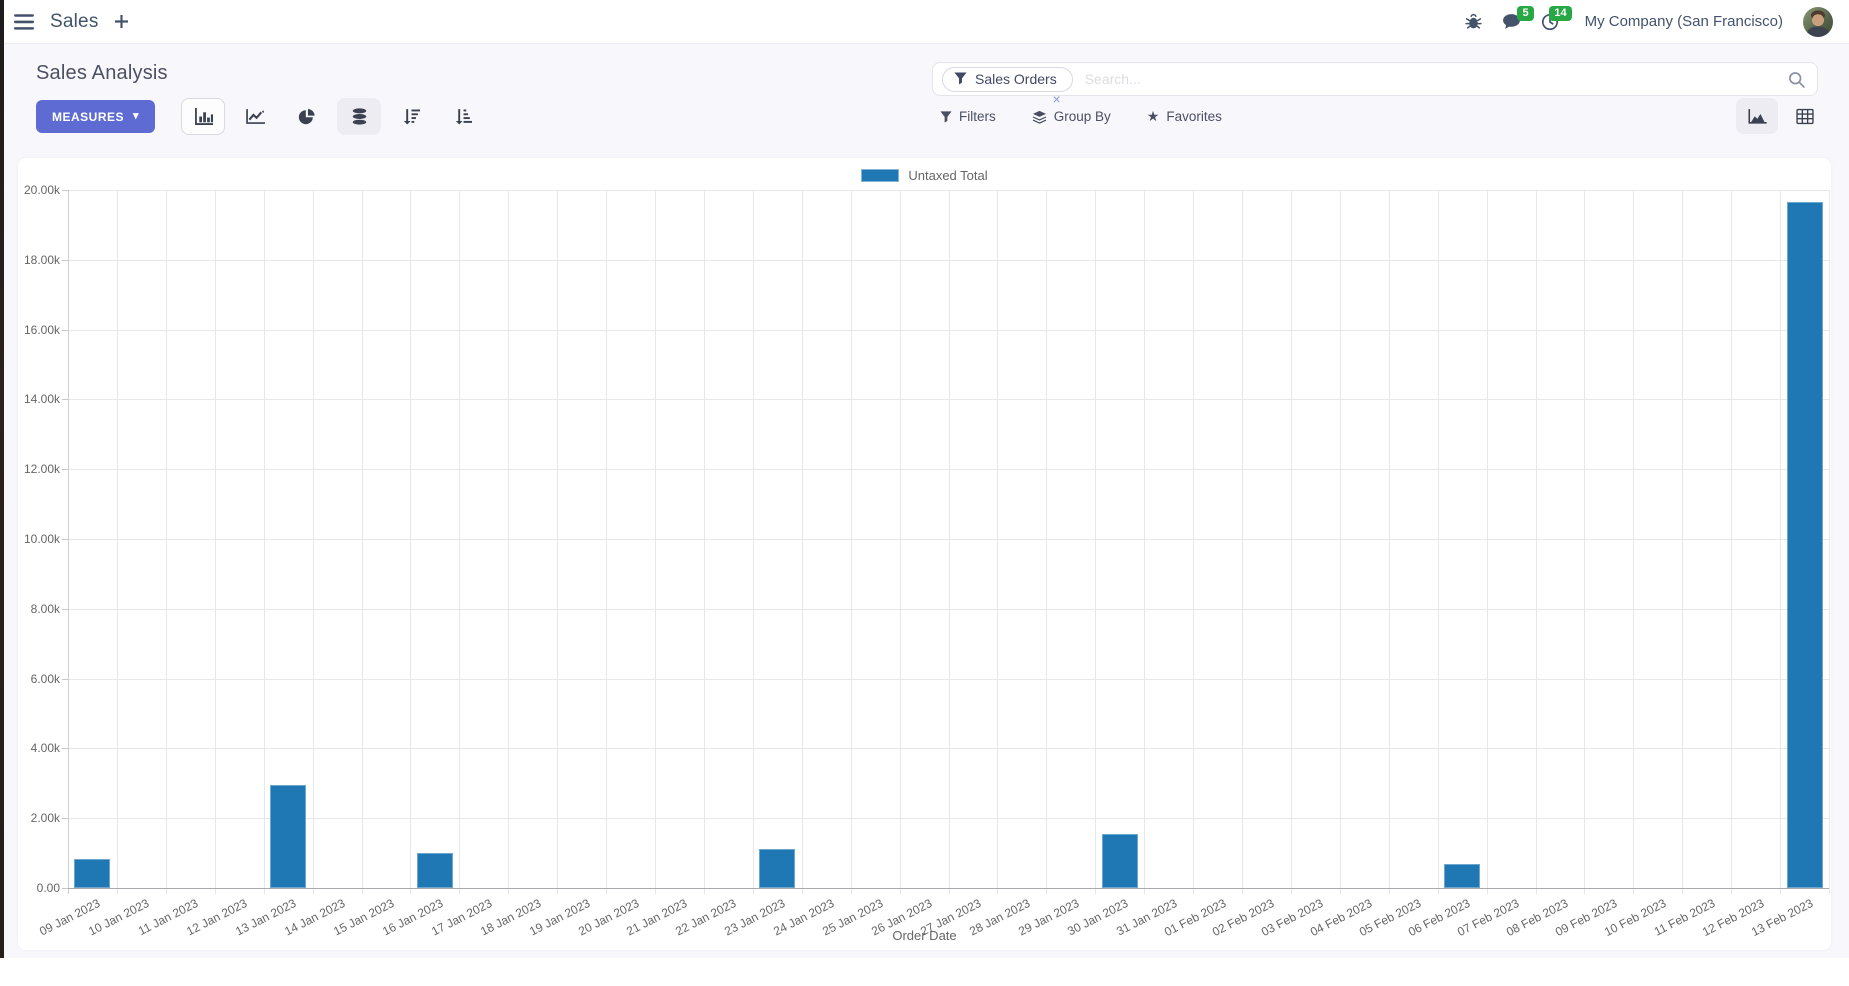 The width and height of the screenshot is (1849, 986). Describe the element at coordinates (924, 22) in the screenshot. I see `top-navbar: Sales 5 14` at that location.